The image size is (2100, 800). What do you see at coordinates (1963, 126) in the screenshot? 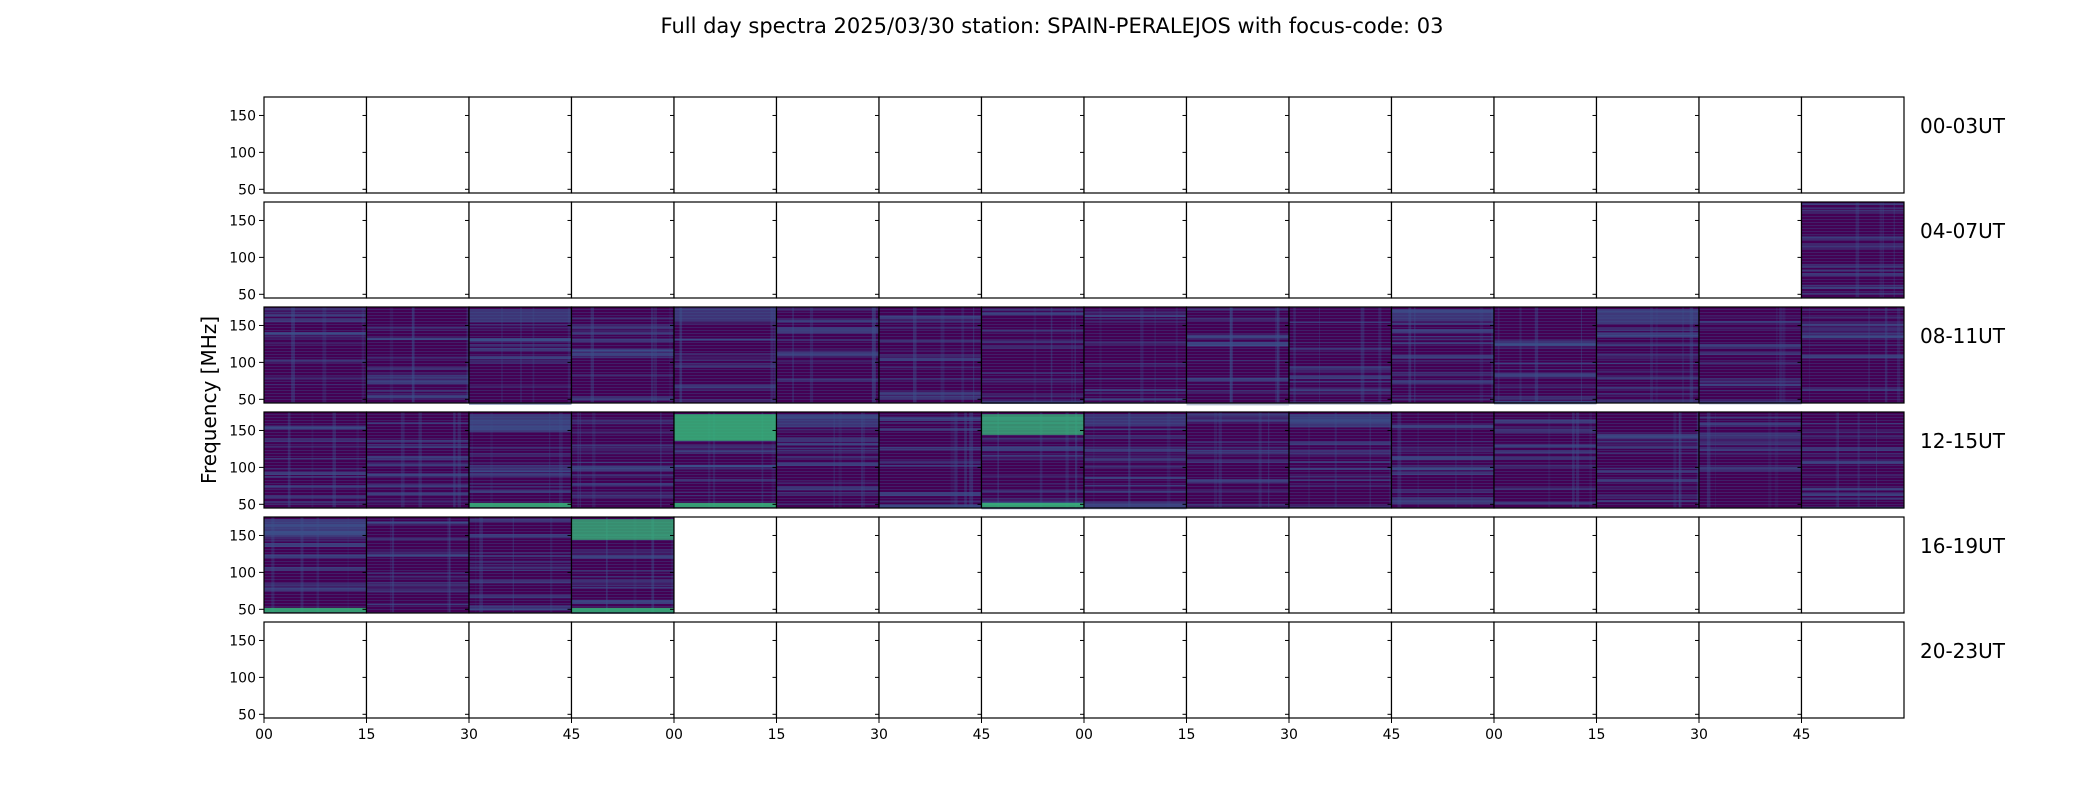
I see `row-label: 00-03UT` at bounding box center [1963, 126].